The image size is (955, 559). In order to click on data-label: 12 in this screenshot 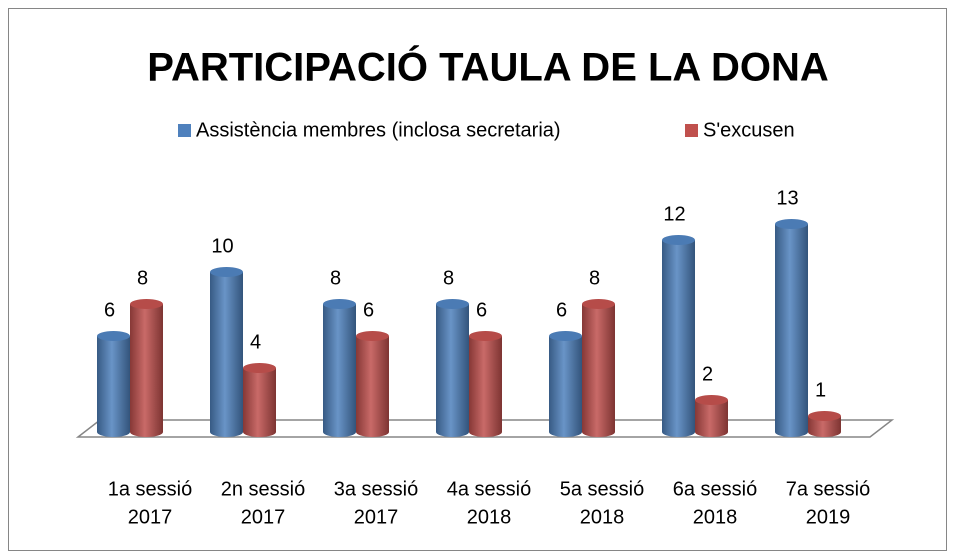, I will do `click(674, 214)`.